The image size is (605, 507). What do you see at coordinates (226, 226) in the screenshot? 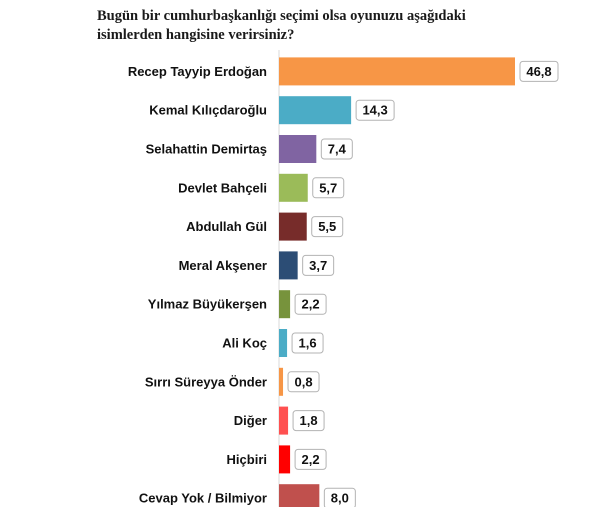
I see `category-label-5: Abdullah Gül` at bounding box center [226, 226].